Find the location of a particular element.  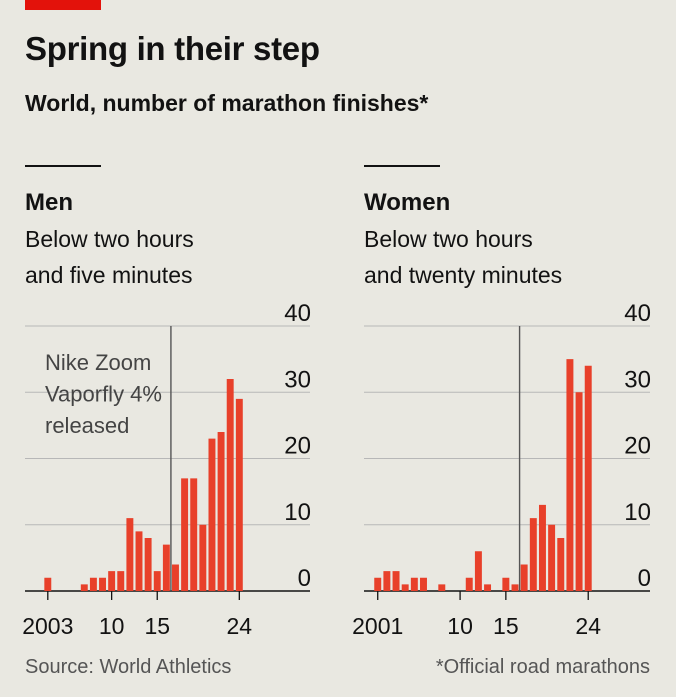

brand-tag is located at coordinates (63, 5).